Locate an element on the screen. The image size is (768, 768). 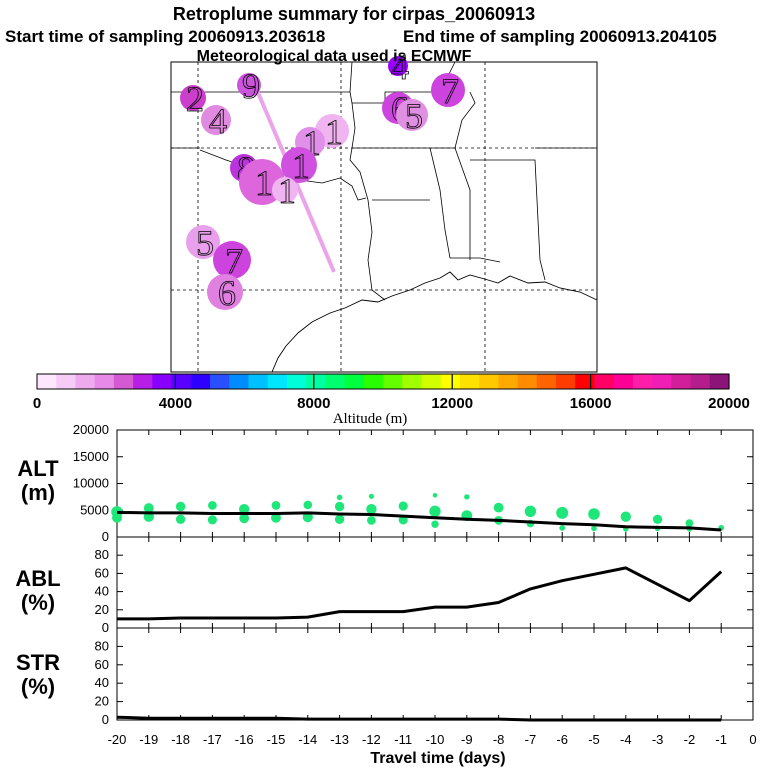
abl-frame is located at coordinates (435, 582).